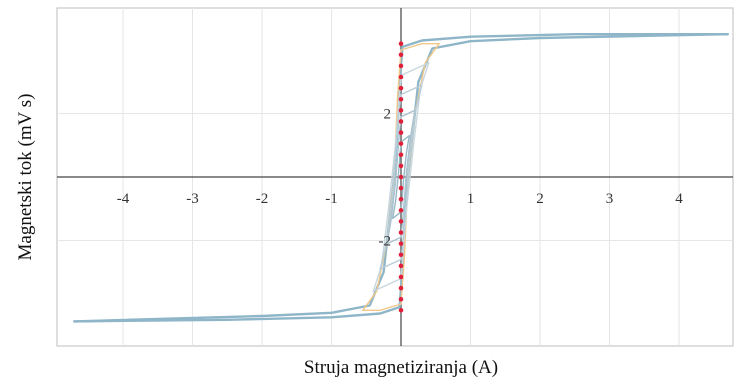  I want to click on x-axis-title: Struja magnetiziranja (A), so click(401, 367).